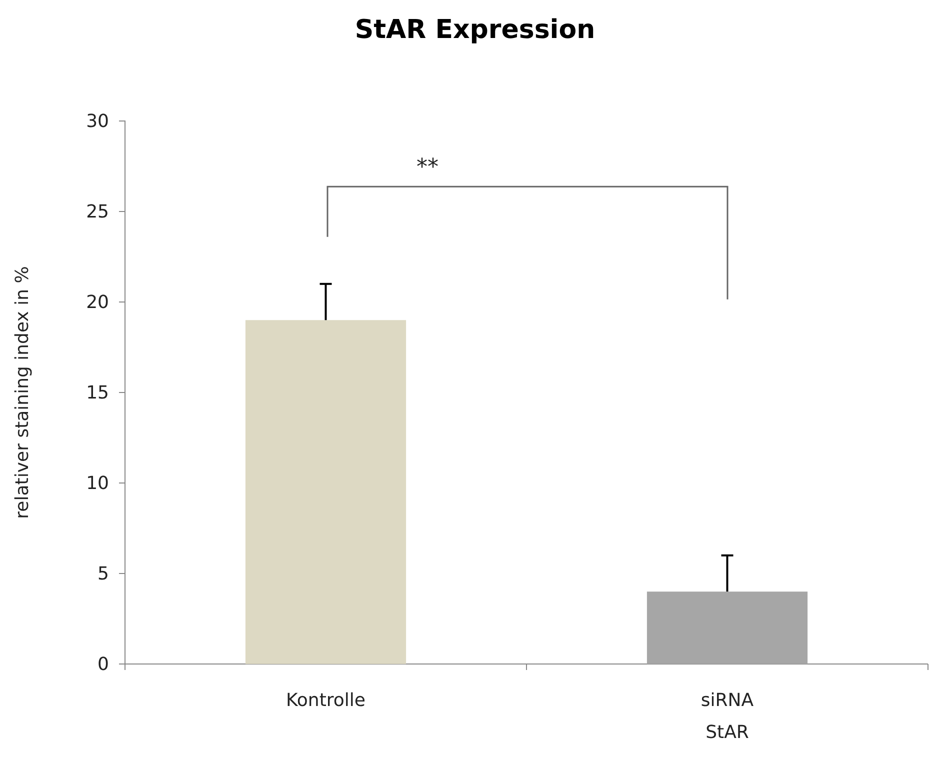 Image resolution: width=930 pixels, height=757 pixels. Describe the element at coordinates (97, 483) in the screenshot. I see `y-tick-label: 10` at that location.